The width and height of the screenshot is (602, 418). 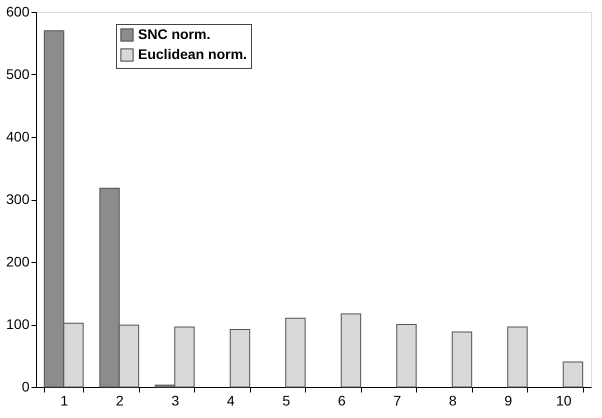 I want to click on x-tick-label: 4, so click(x=230, y=400).